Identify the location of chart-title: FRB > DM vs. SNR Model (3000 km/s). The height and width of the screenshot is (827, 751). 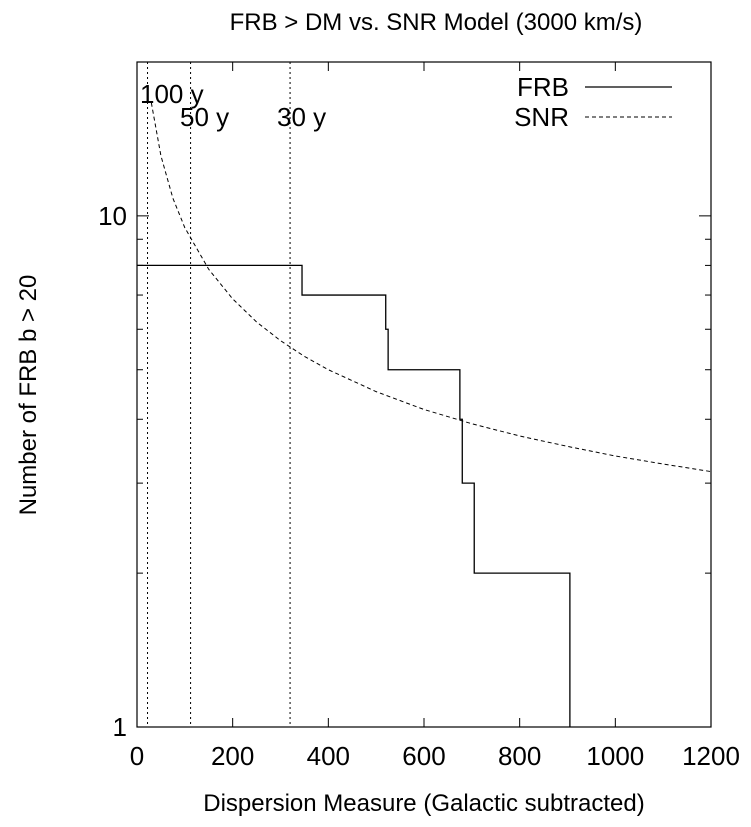
(436, 22).